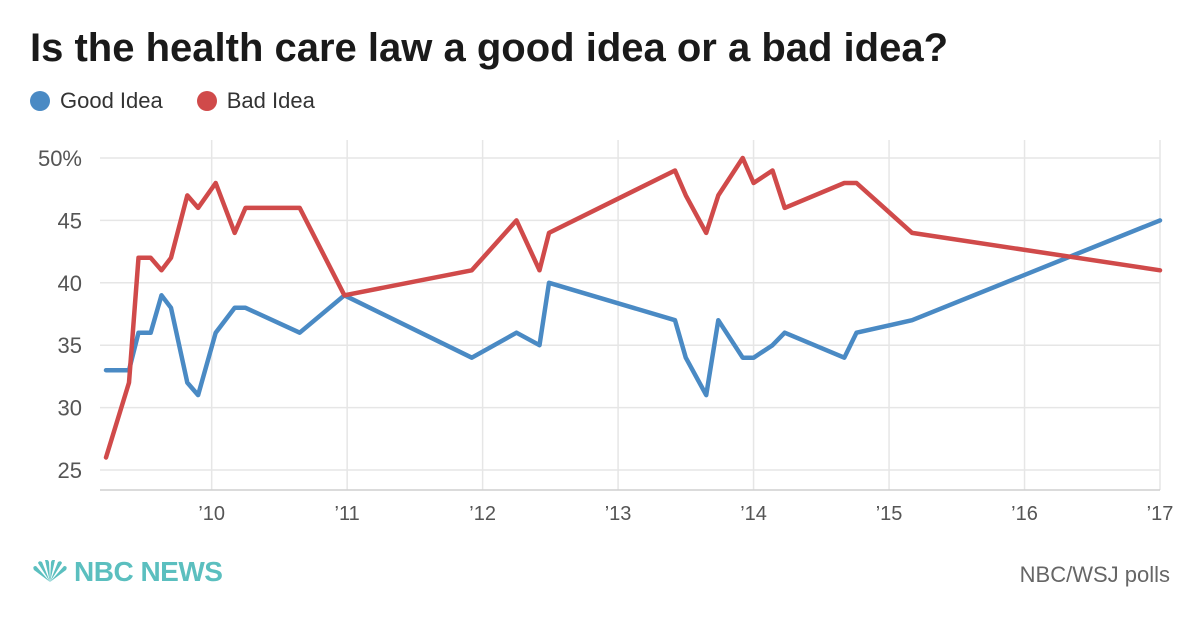 The width and height of the screenshot is (1200, 630). I want to click on chart-legend: Good Idea Bad Idea, so click(189, 101).